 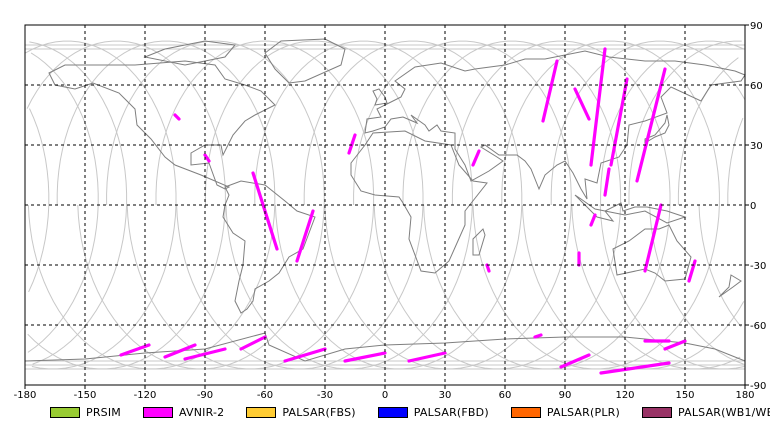 What do you see at coordinates (753, 206) in the screenshot?
I see `latitude-tick-label: 0` at bounding box center [753, 206].